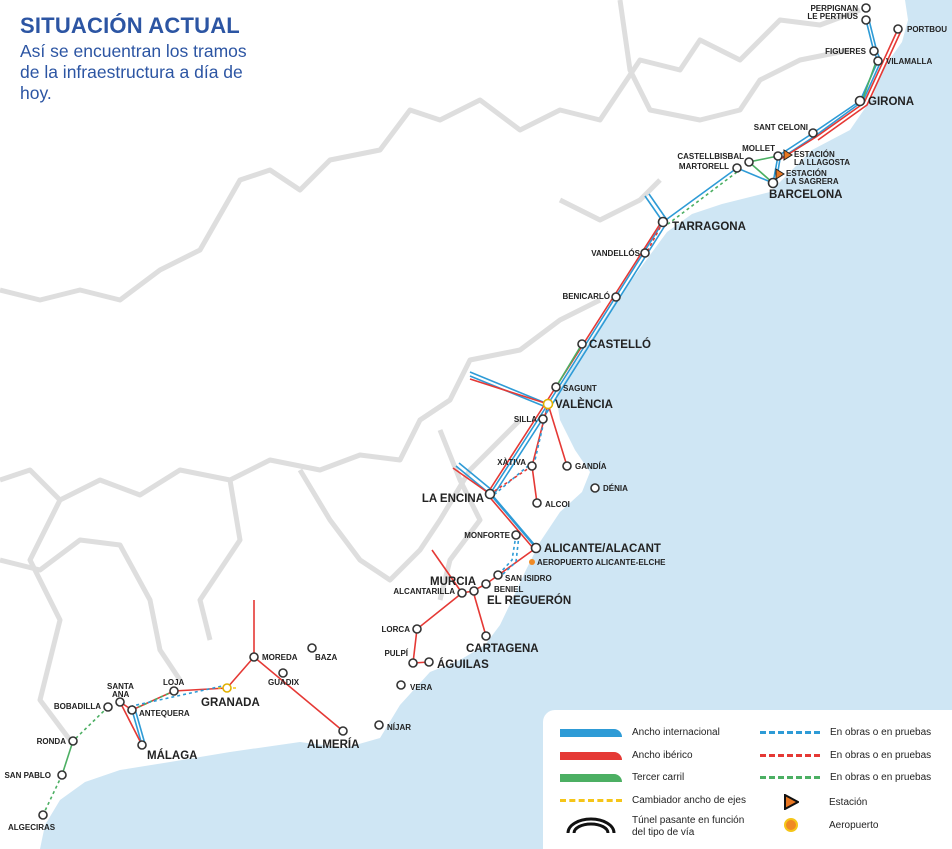 The height and width of the screenshot is (849, 952). I want to click on label-estacion-llagosta: ESTACIÓN, so click(814, 154).